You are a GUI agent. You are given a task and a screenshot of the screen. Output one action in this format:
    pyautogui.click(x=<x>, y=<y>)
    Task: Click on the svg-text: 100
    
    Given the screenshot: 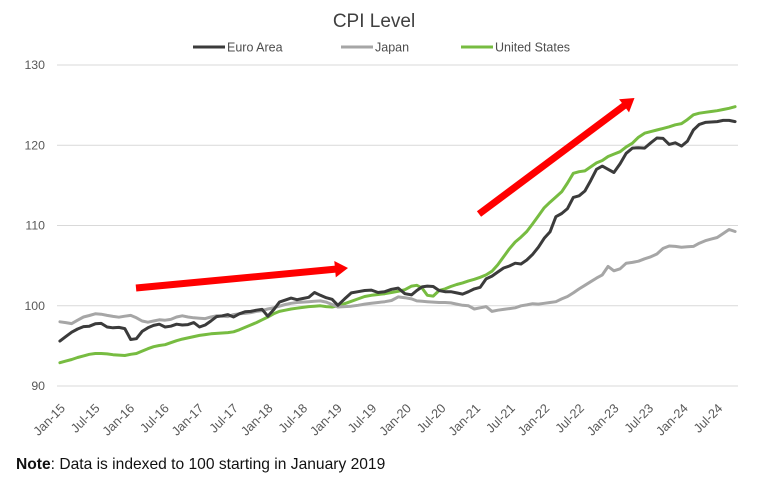 What is the action you would take?
    pyautogui.click(x=34, y=306)
    